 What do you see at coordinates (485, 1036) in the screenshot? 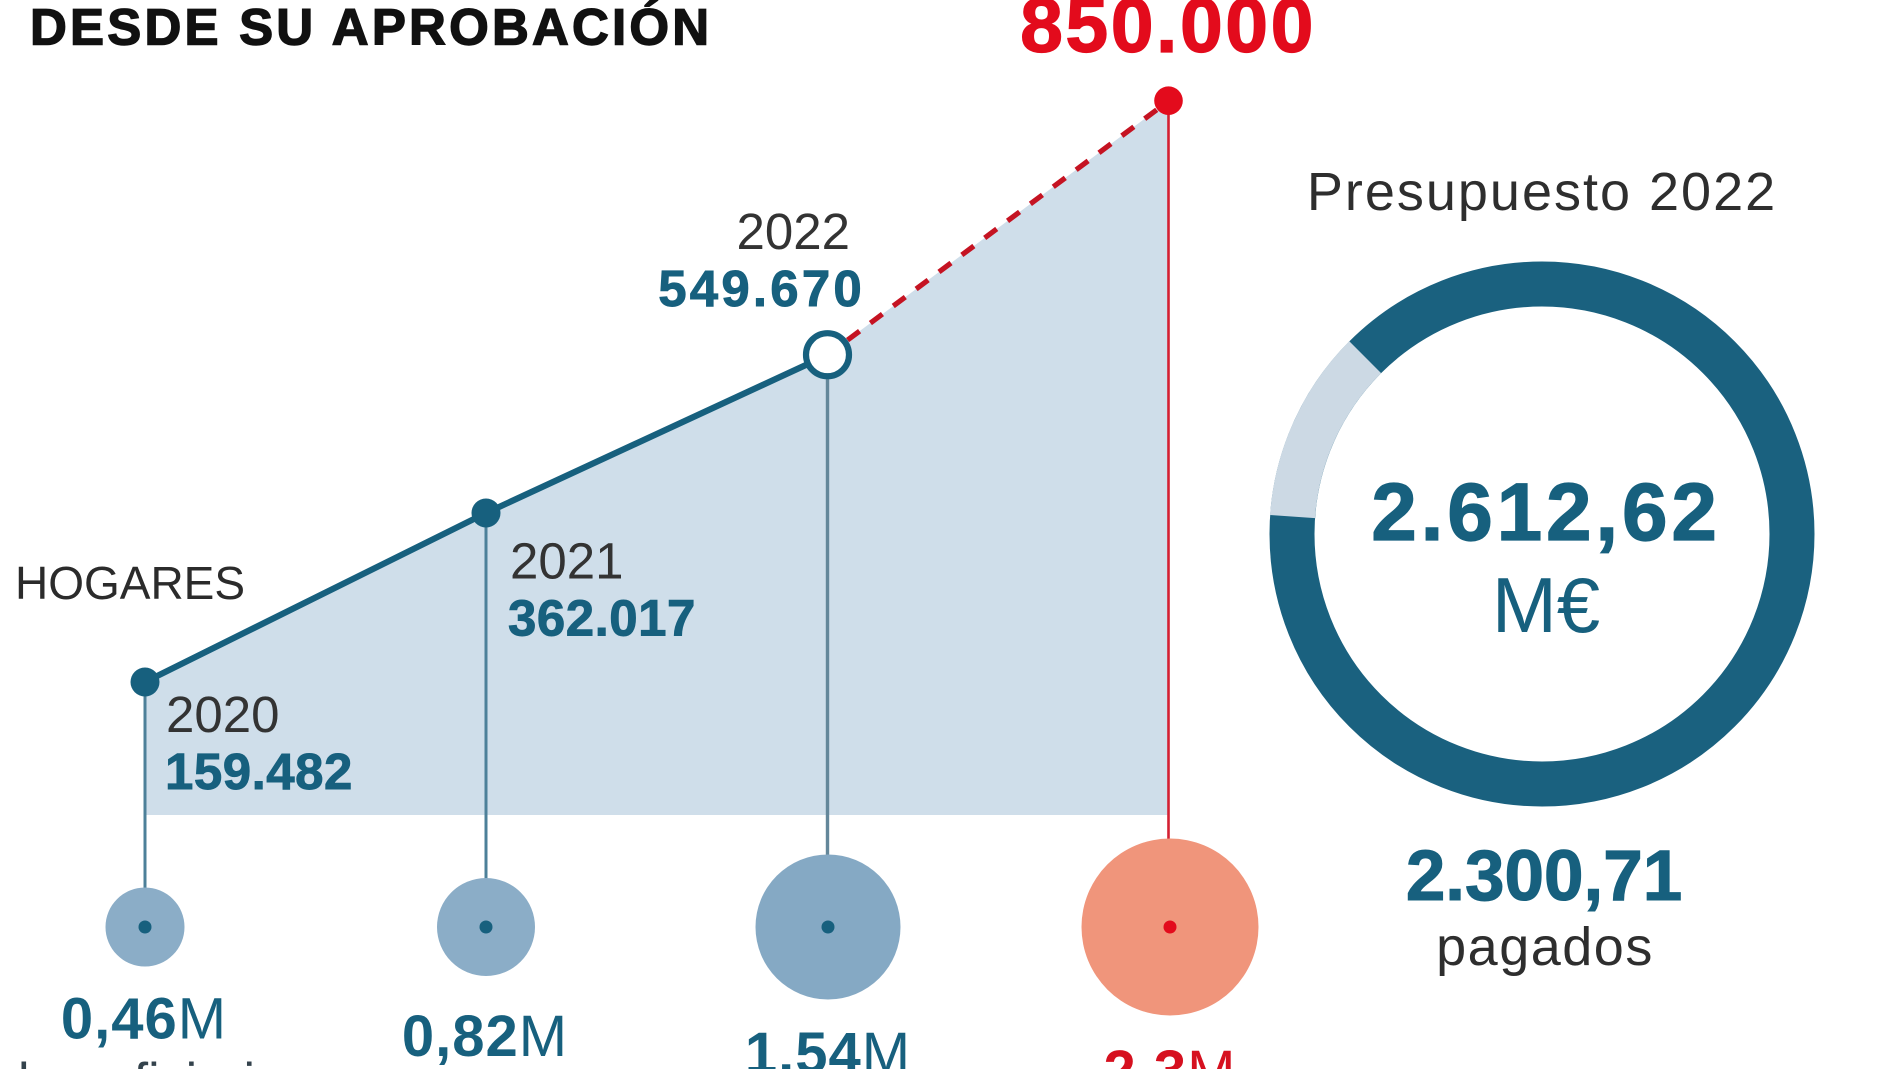
I see `svg-text: 0,82M` at bounding box center [485, 1036].